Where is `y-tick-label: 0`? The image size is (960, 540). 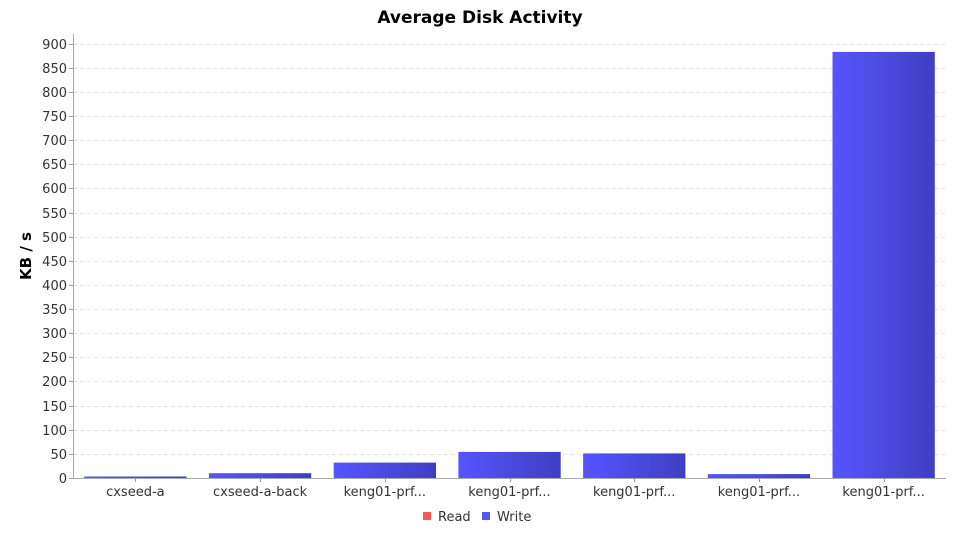 y-tick-label: 0 is located at coordinates (63, 479).